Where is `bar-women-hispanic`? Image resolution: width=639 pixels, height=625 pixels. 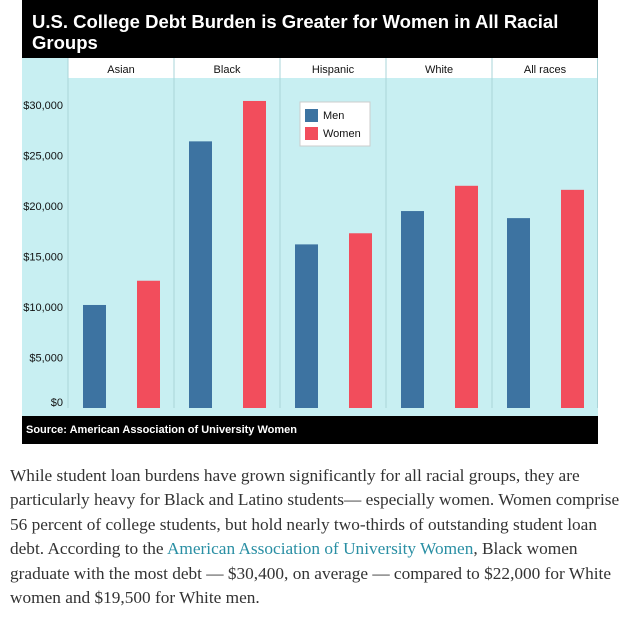 bar-women-hispanic is located at coordinates (360, 320).